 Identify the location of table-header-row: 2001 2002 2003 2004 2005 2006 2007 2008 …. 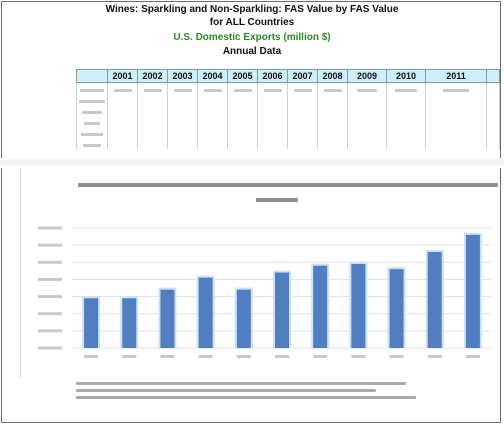
(288, 76).